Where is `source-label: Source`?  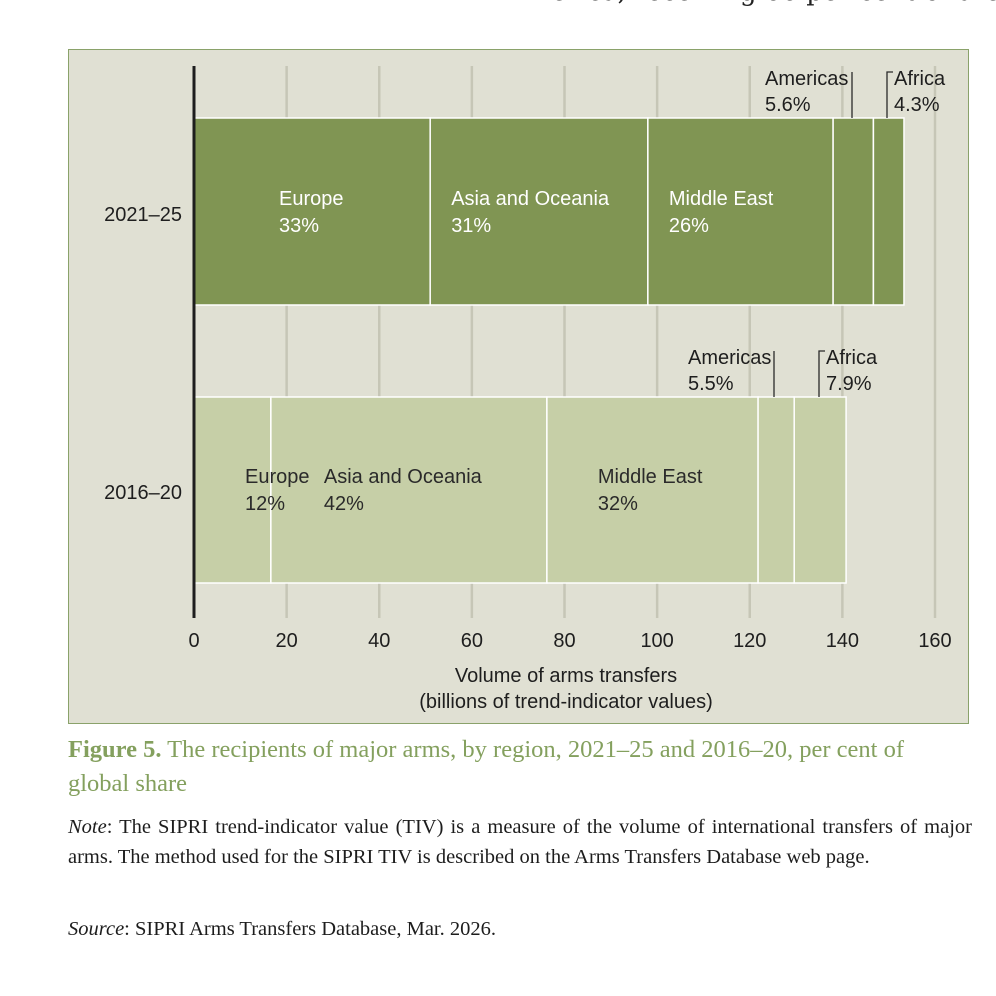 source-label: Source is located at coordinates (96, 929).